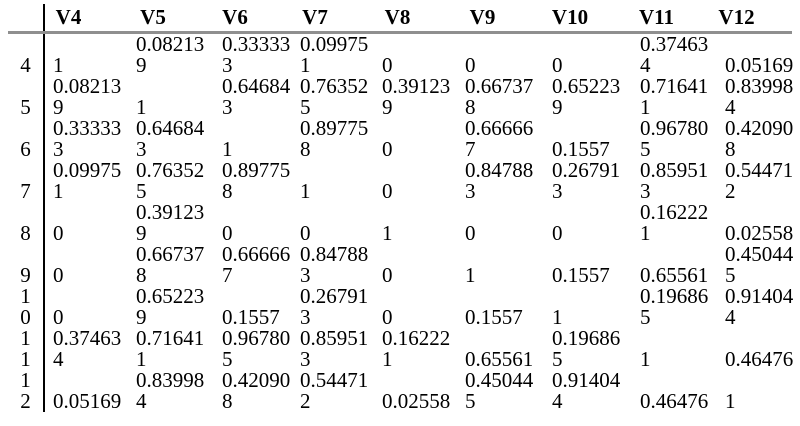 This screenshot has height=426, width=800. Describe the element at coordinates (499, 169) in the screenshot. I see `cell-line: 0.84788` at that location.